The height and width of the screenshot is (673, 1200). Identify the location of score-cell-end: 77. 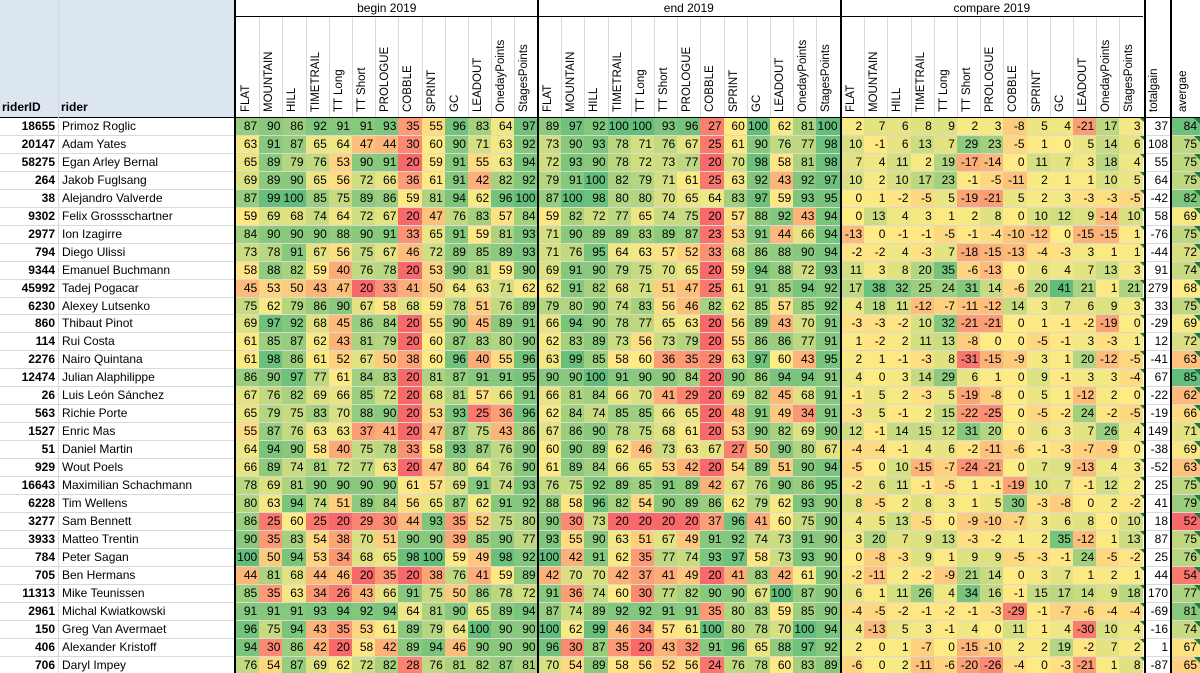
(666, 557).